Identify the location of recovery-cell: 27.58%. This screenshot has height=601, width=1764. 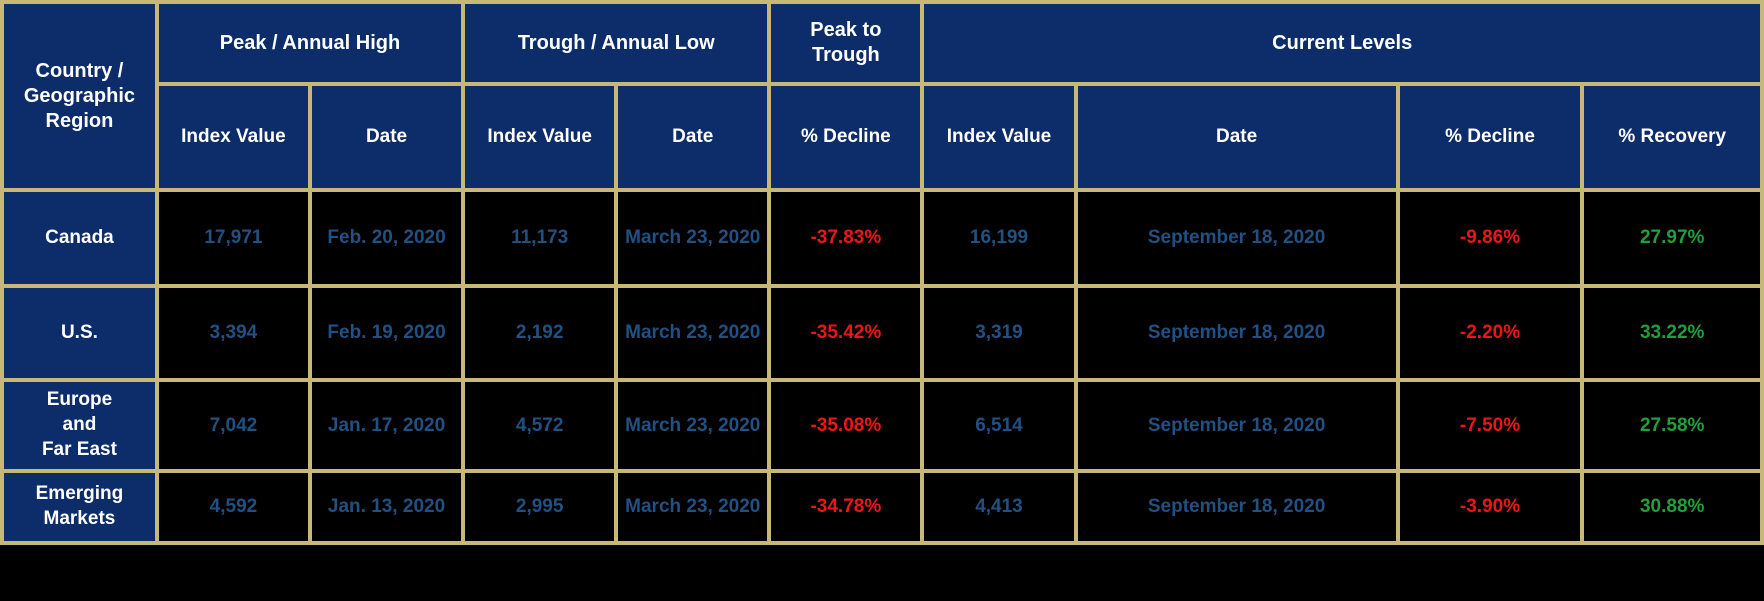
(1672, 425).